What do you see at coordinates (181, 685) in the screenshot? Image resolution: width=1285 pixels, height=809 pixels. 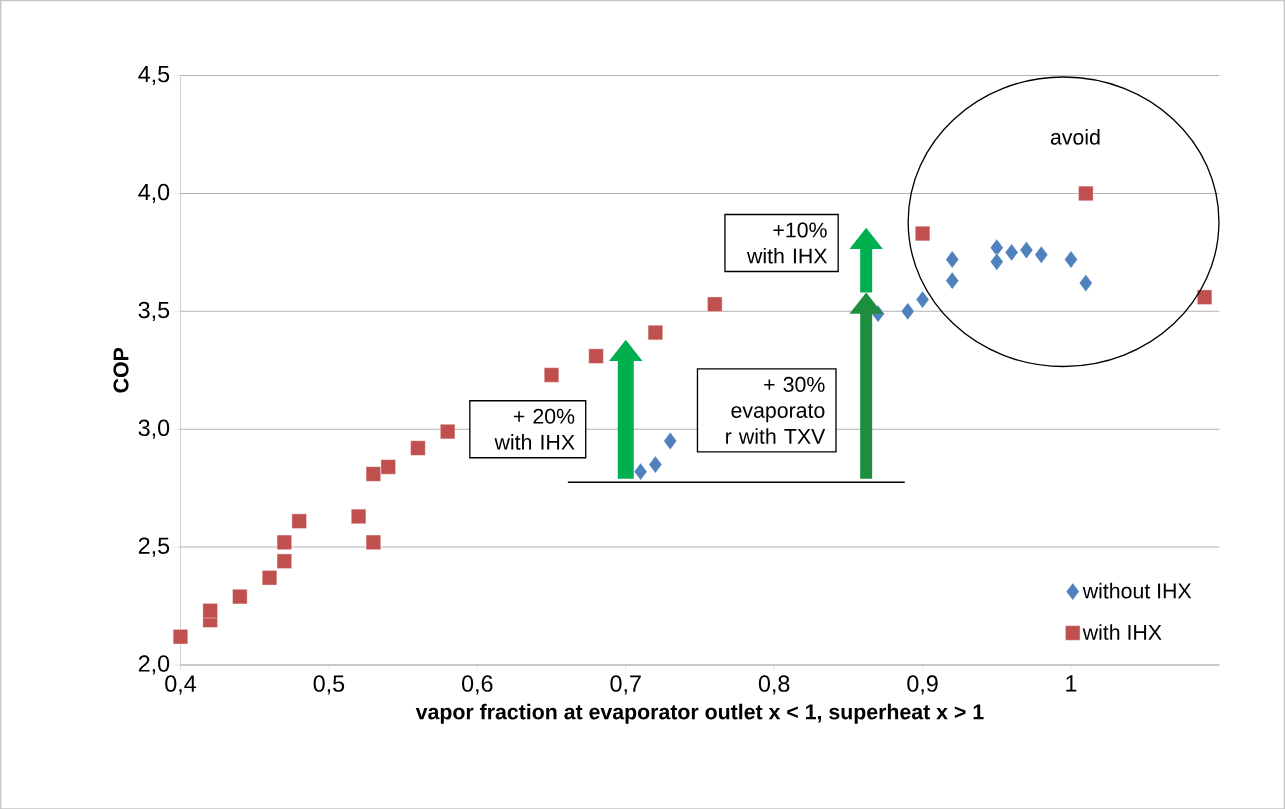 I see `x-tick-label: 0,4` at bounding box center [181, 685].